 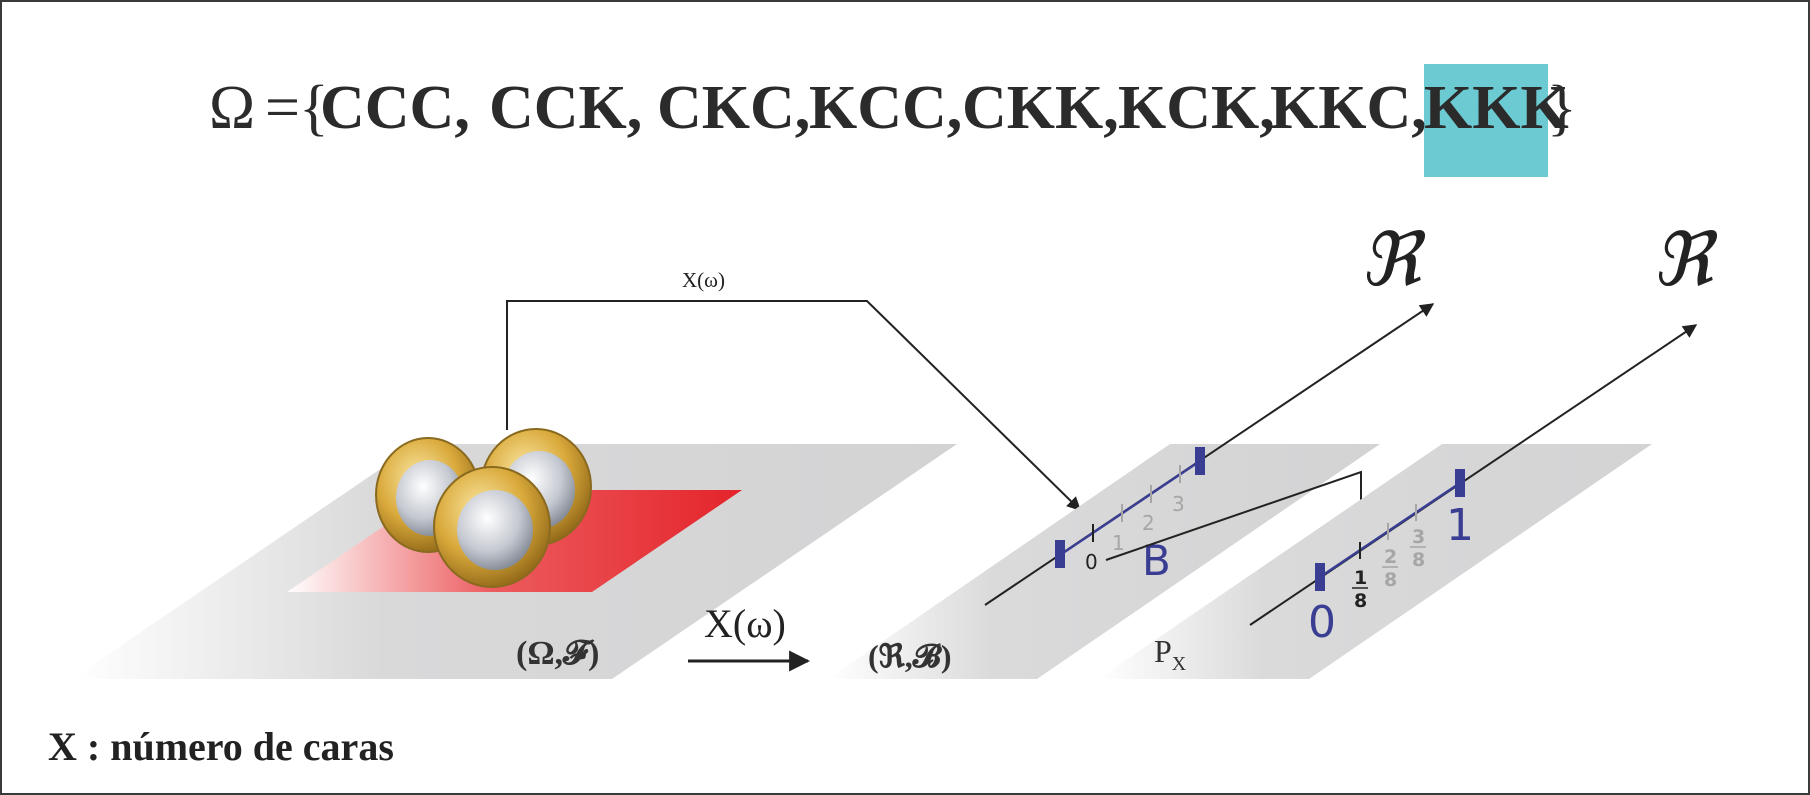 What do you see at coordinates (1040, 108) in the screenshot?
I see `outcome-ckk: CKK,` at bounding box center [1040, 108].